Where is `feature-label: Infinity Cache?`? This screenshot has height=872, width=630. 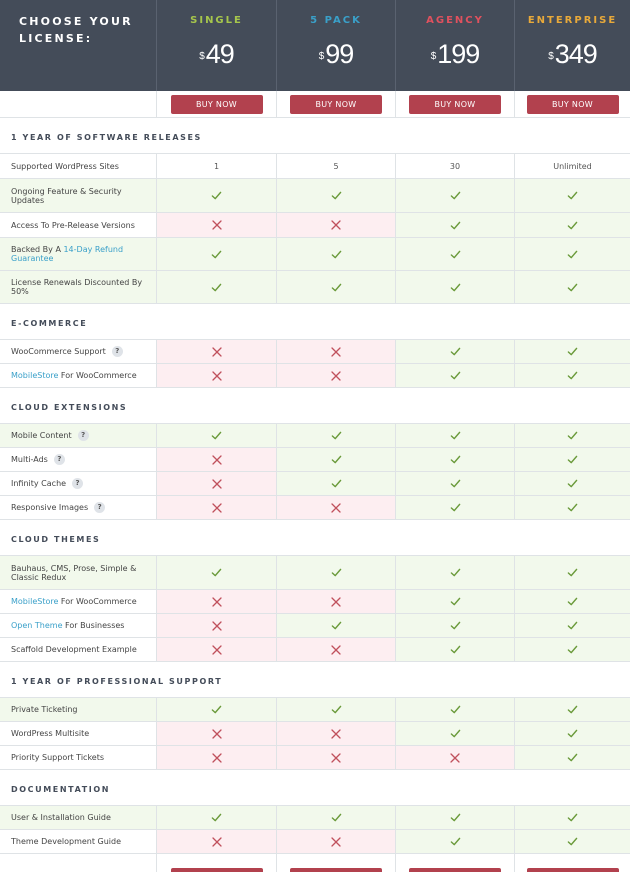
feature-label: Infinity Cache? is located at coordinates (78, 483).